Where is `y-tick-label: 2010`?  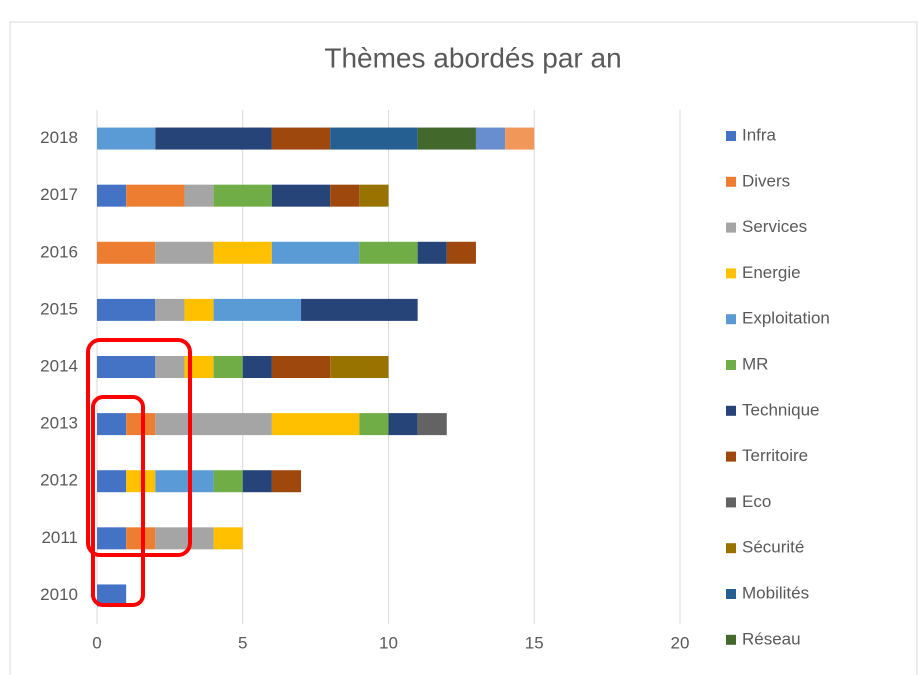
y-tick-label: 2010 is located at coordinates (59, 594).